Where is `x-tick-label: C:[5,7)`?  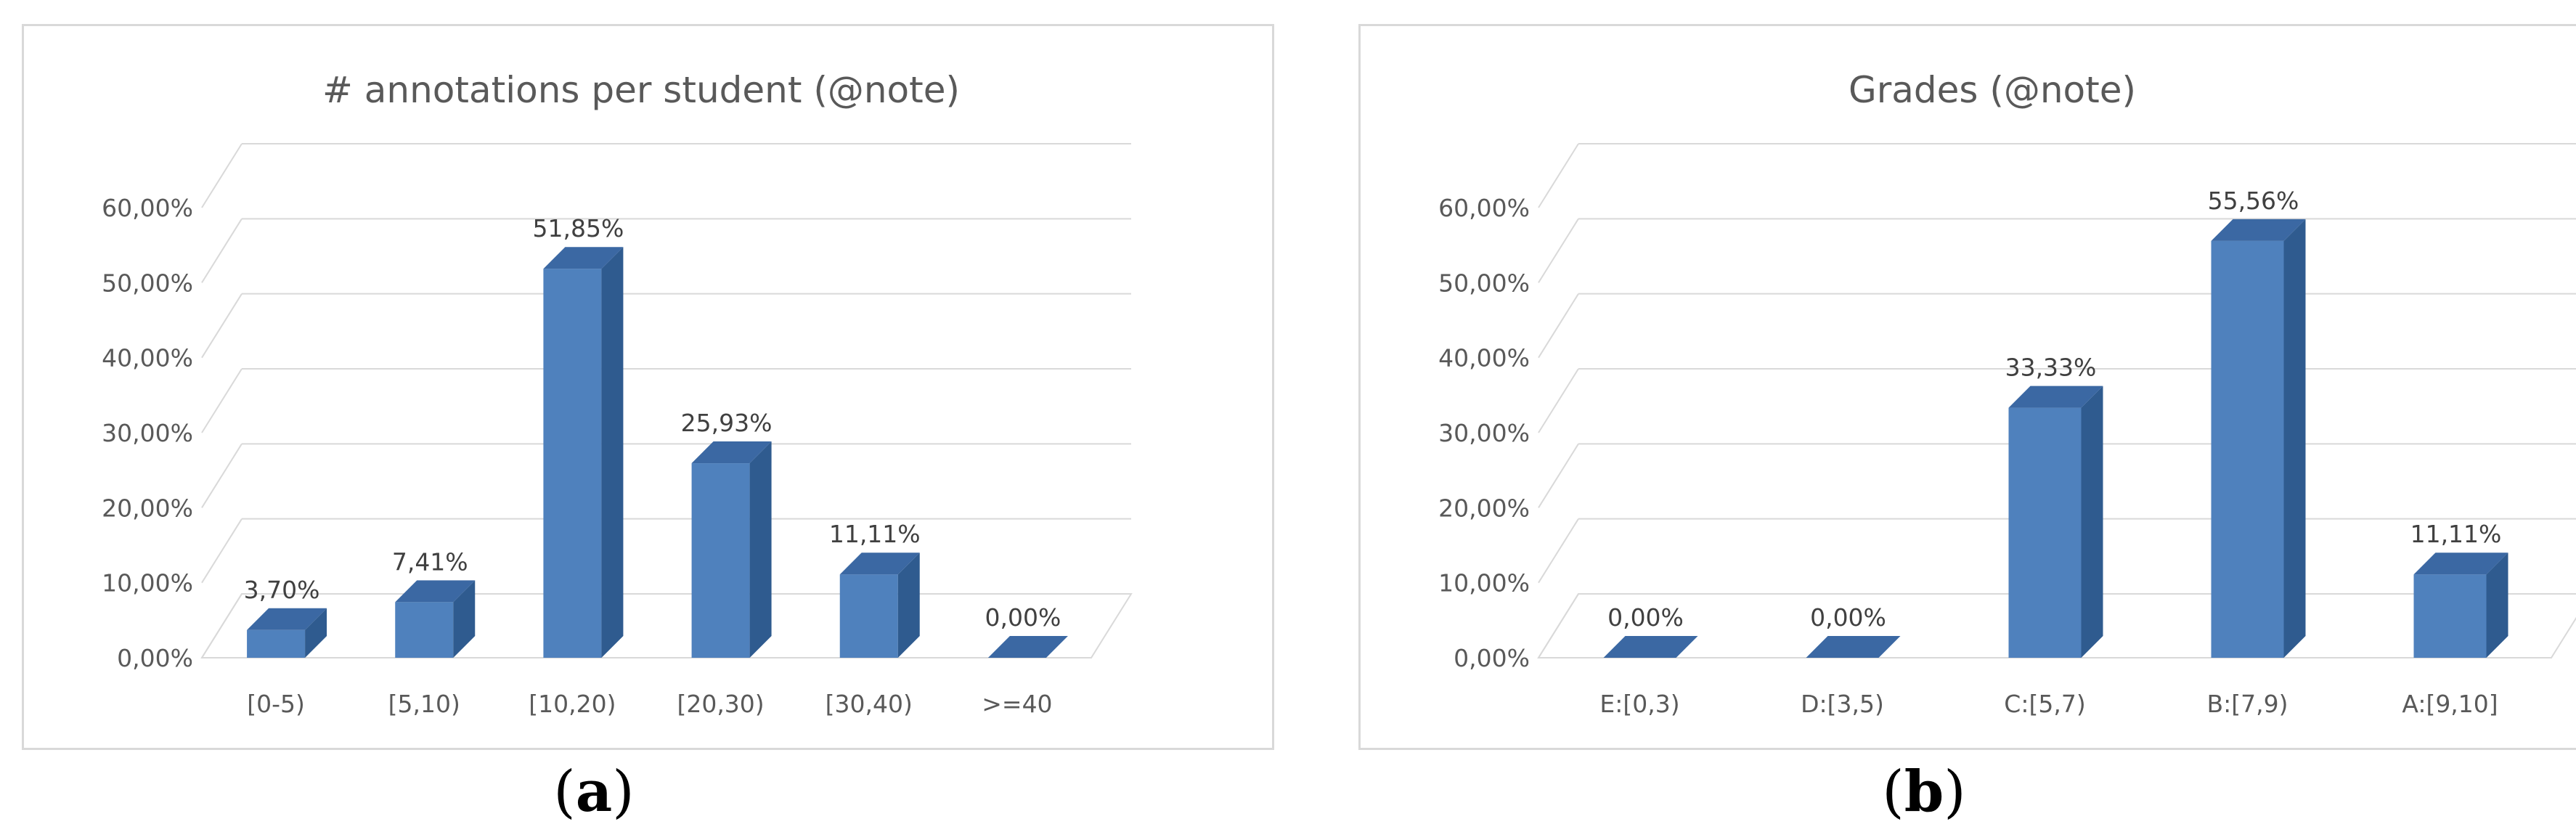
x-tick-label: C:[5,7) is located at coordinates (2044, 704).